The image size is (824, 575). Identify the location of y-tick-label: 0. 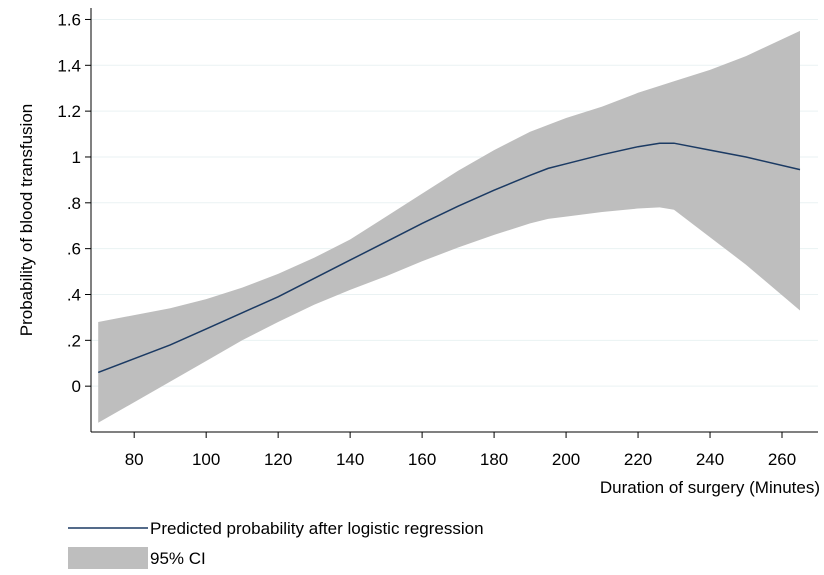
(76, 386).